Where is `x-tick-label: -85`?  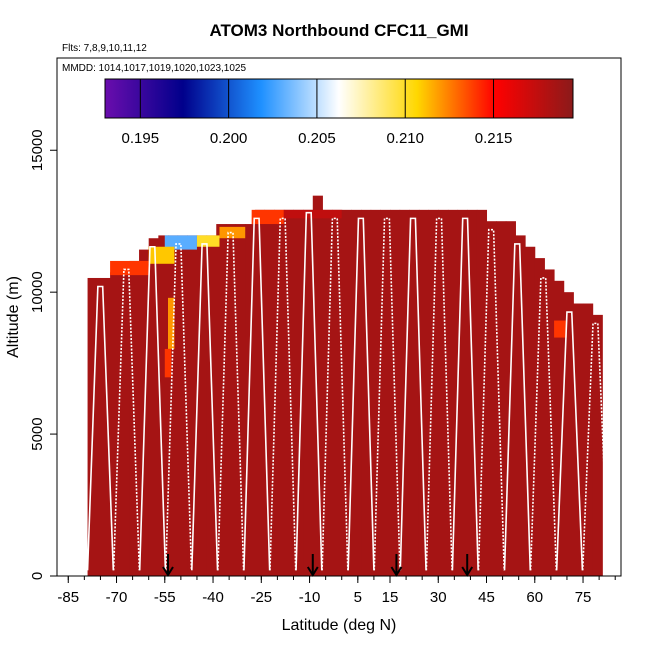 x-tick-label: -85 is located at coordinates (68, 597).